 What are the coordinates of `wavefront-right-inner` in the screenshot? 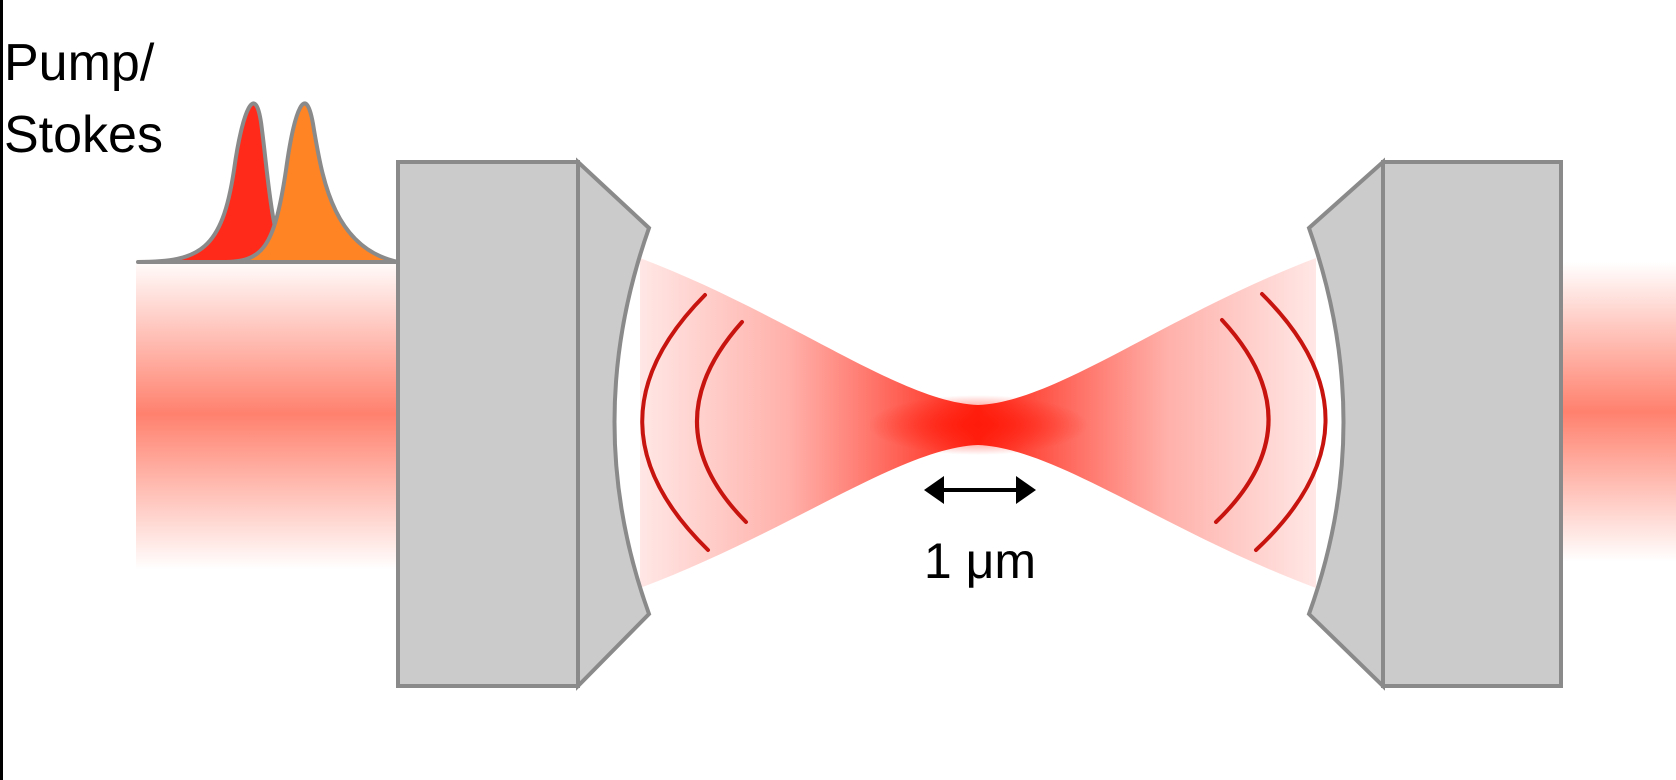 It's located at (1242, 421).